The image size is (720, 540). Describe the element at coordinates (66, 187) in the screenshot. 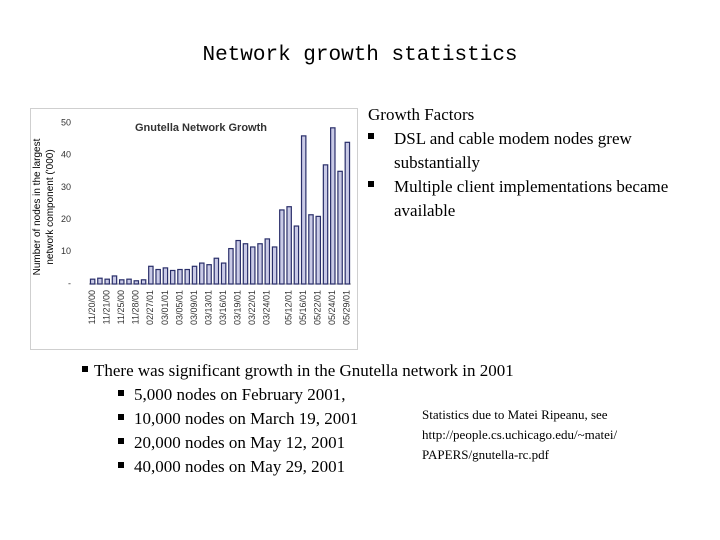

I see `y-tick-label: 30` at that location.